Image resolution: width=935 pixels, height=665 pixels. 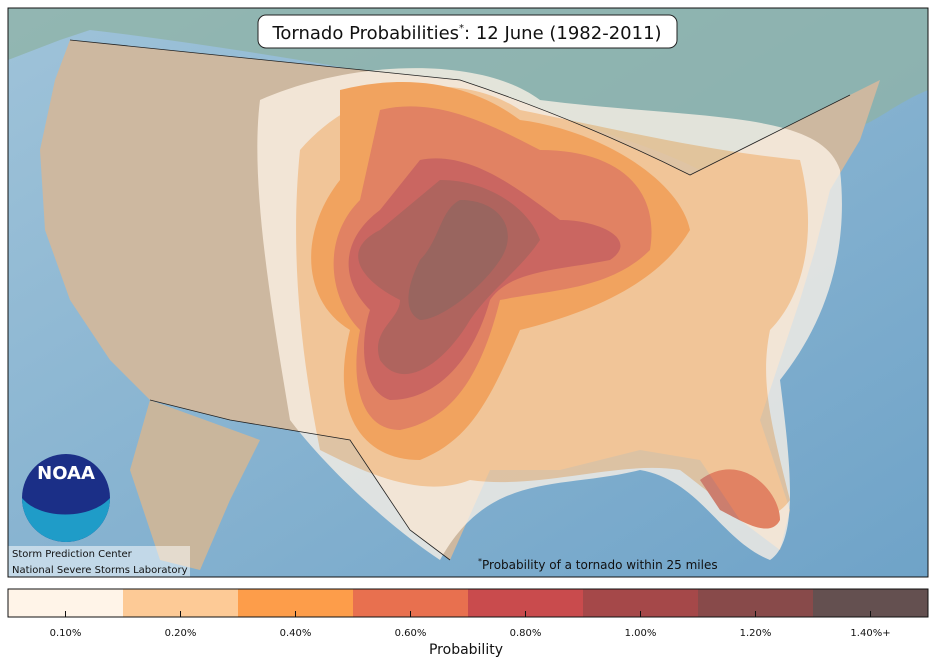 What do you see at coordinates (870, 633) in the screenshot?
I see `colorbar-label: 1.40%+` at bounding box center [870, 633].